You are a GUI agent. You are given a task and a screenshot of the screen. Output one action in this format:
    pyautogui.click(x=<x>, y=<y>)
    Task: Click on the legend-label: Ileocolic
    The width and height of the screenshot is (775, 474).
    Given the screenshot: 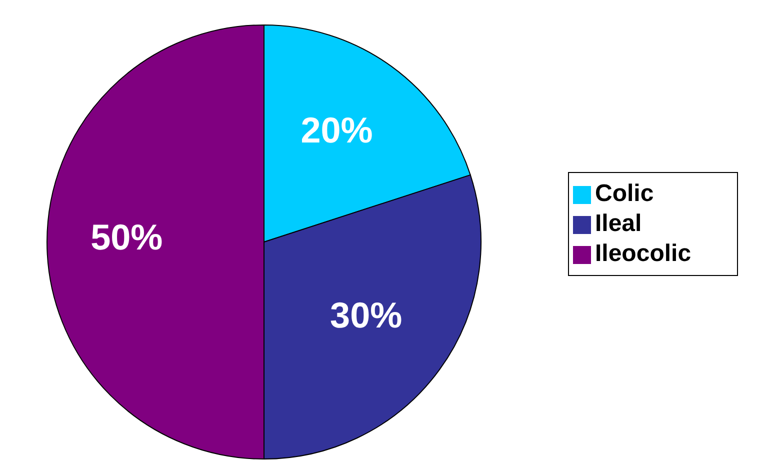 What is the action you would take?
    pyautogui.click(x=643, y=253)
    